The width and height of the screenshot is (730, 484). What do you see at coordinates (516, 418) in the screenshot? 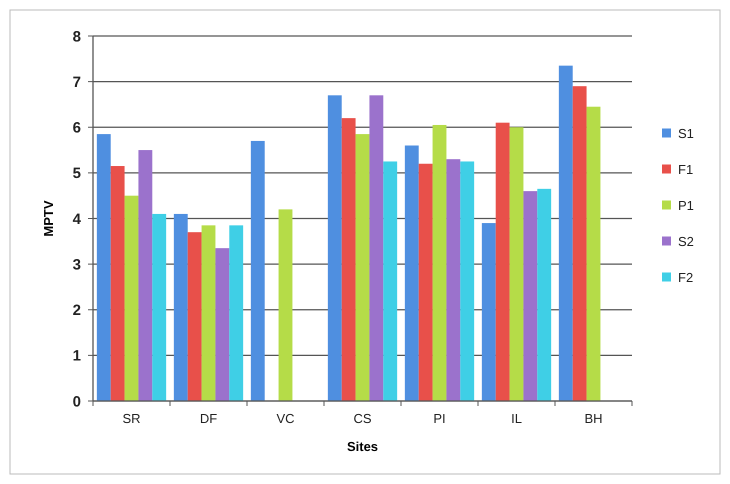
I see `x-tick-label: IL` at bounding box center [516, 418].